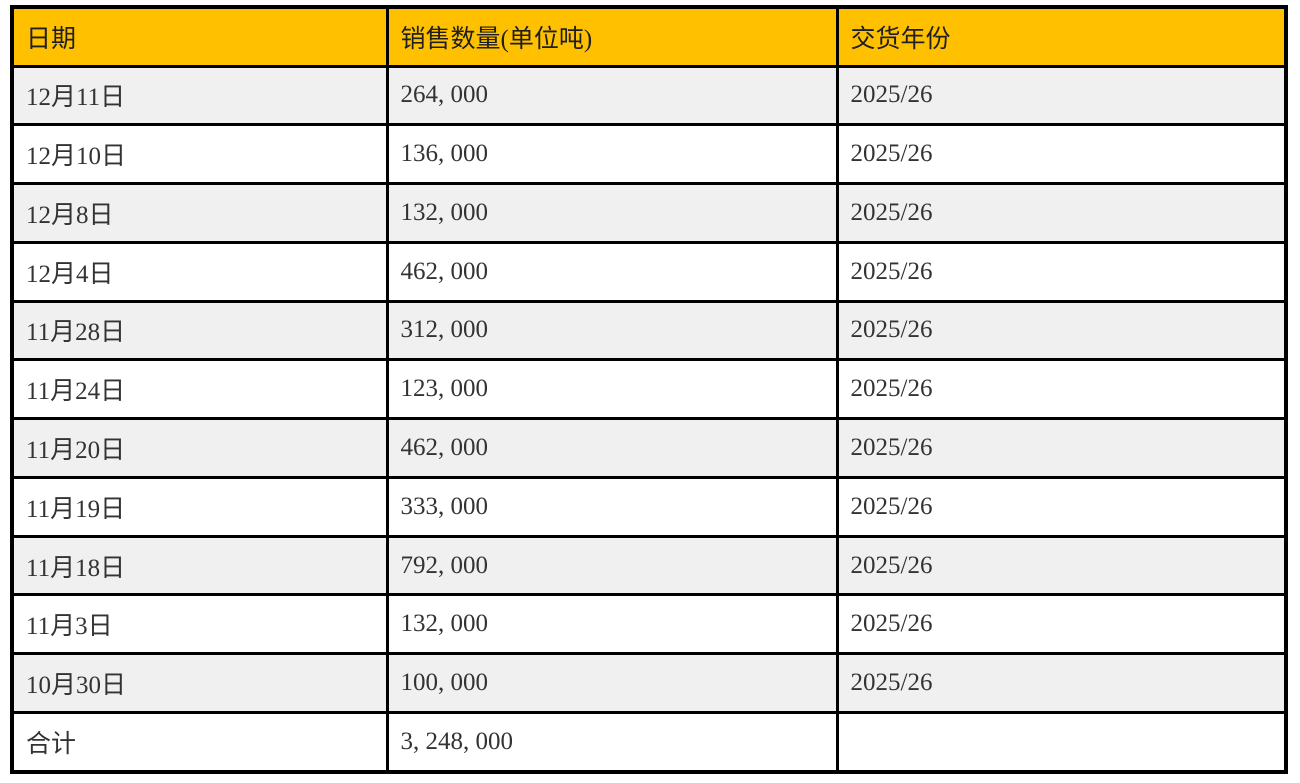  Describe the element at coordinates (199, 565) in the screenshot. I see `date-cell: 11月18日` at that location.